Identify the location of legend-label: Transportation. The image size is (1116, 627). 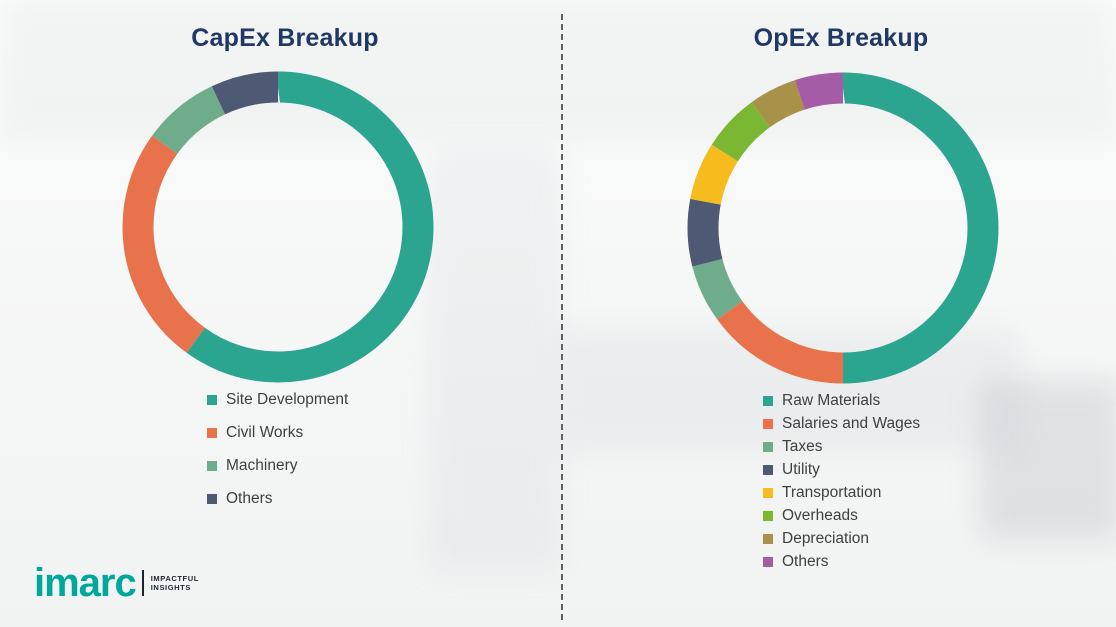
(832, 492).